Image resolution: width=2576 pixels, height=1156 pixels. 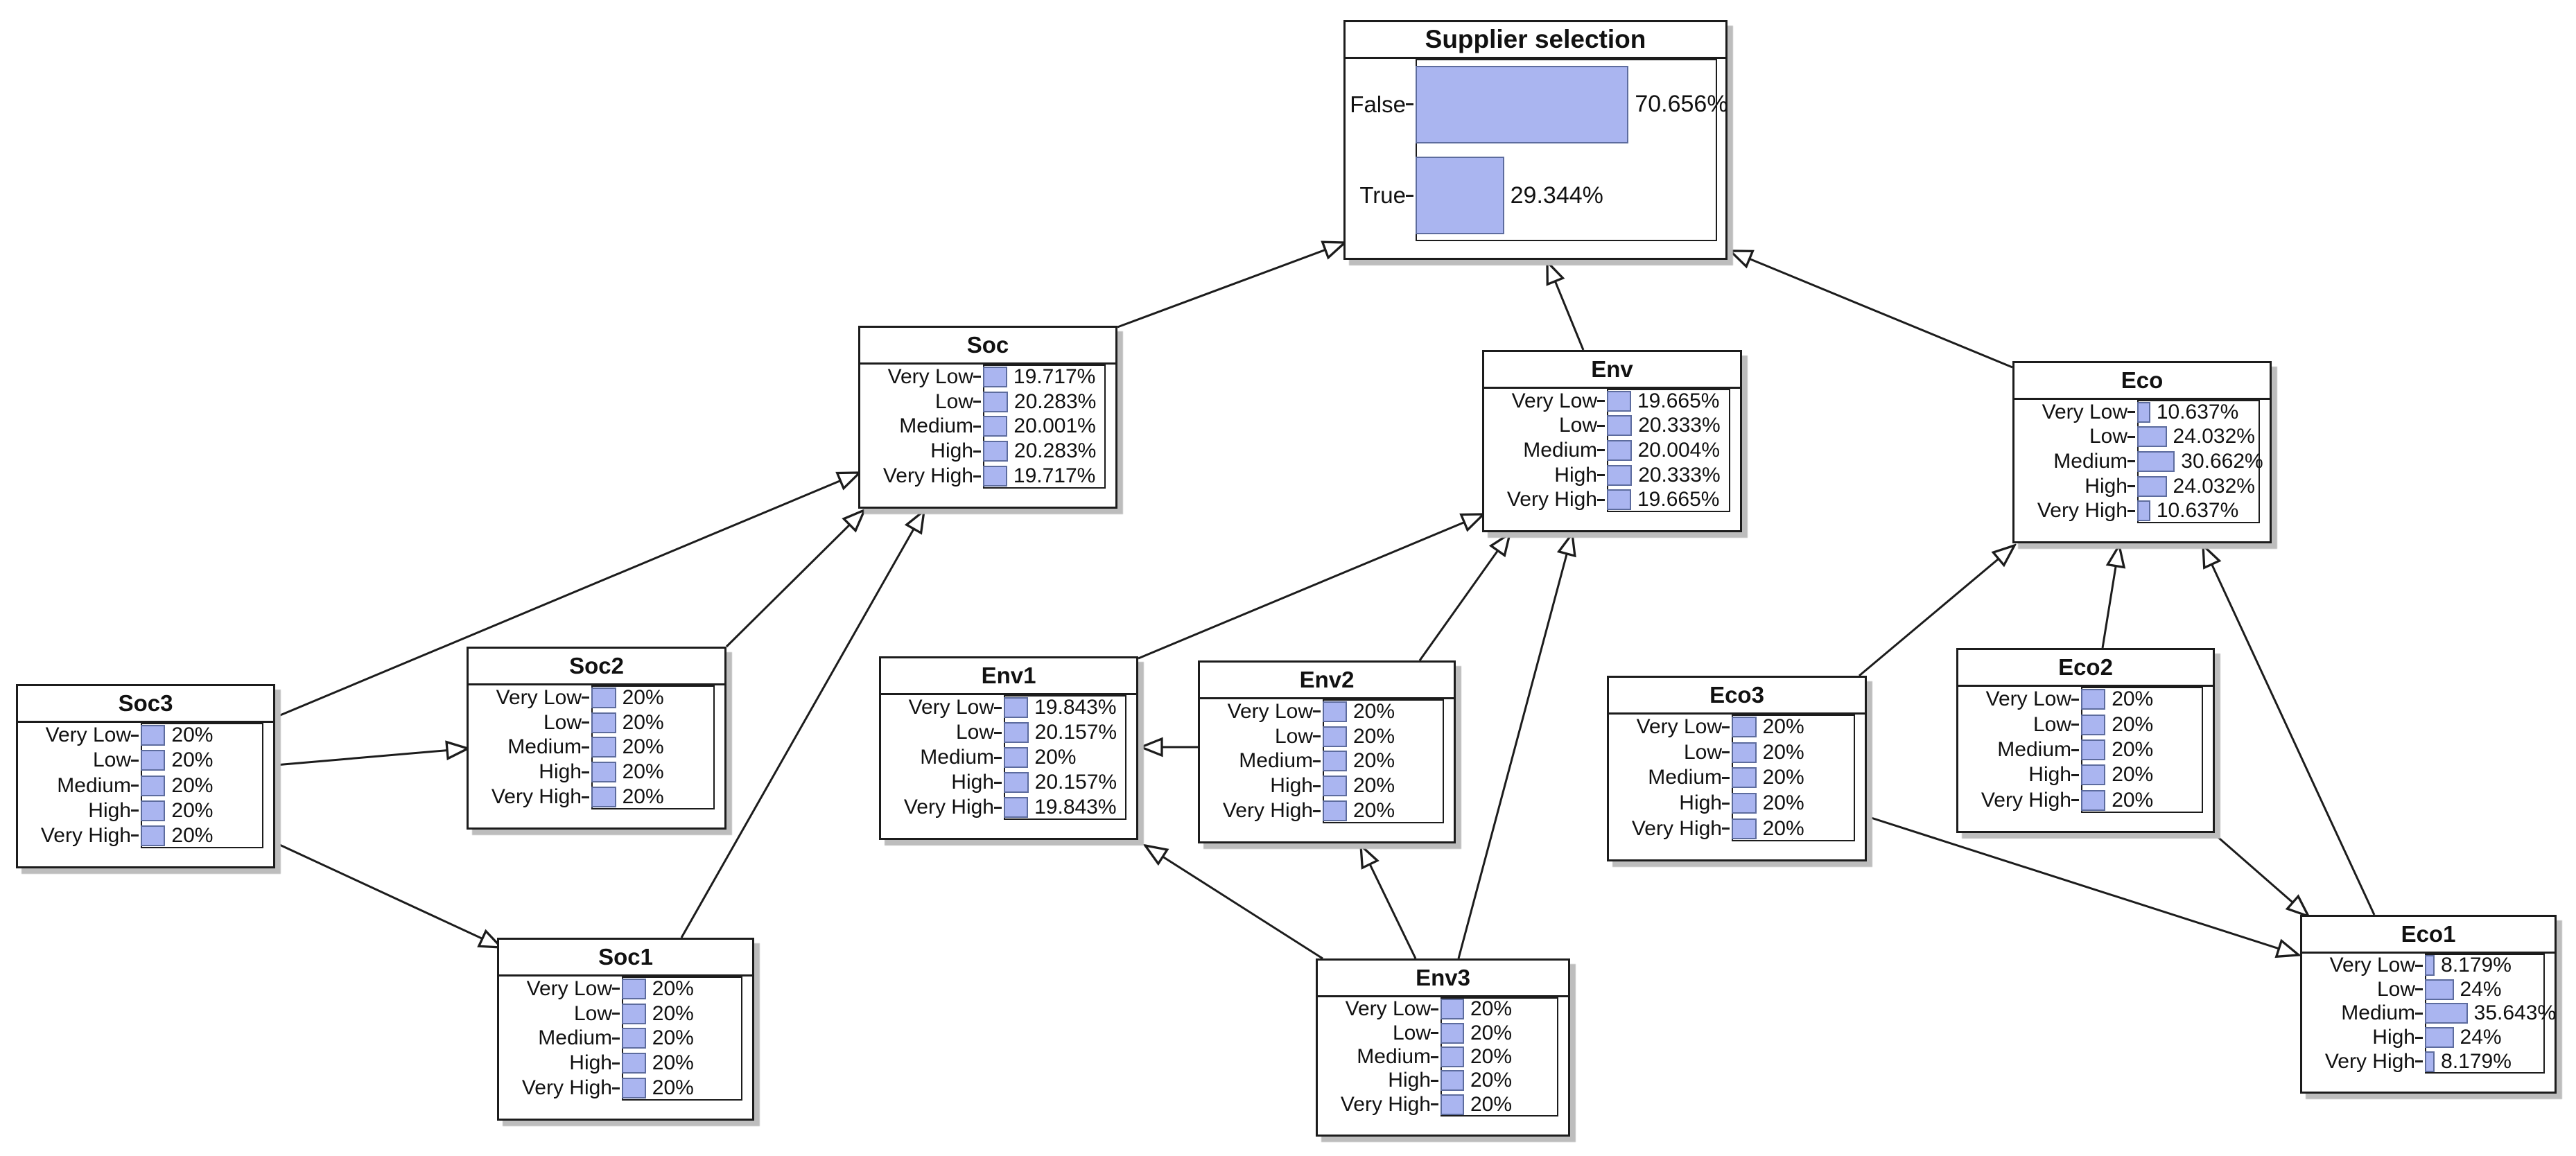 I want to click on state-rows: False 70.656% True 29.344%, so click(x=1537, y=150).